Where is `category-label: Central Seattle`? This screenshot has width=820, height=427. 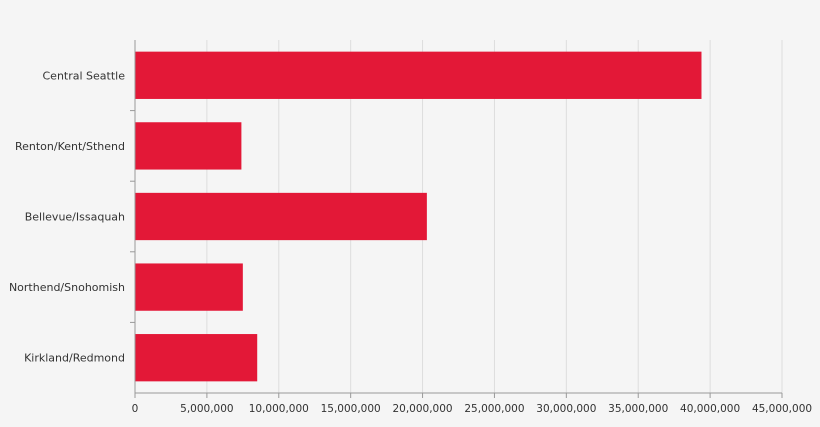 category-label: Central Seattle is located at coordinates (84, 75).